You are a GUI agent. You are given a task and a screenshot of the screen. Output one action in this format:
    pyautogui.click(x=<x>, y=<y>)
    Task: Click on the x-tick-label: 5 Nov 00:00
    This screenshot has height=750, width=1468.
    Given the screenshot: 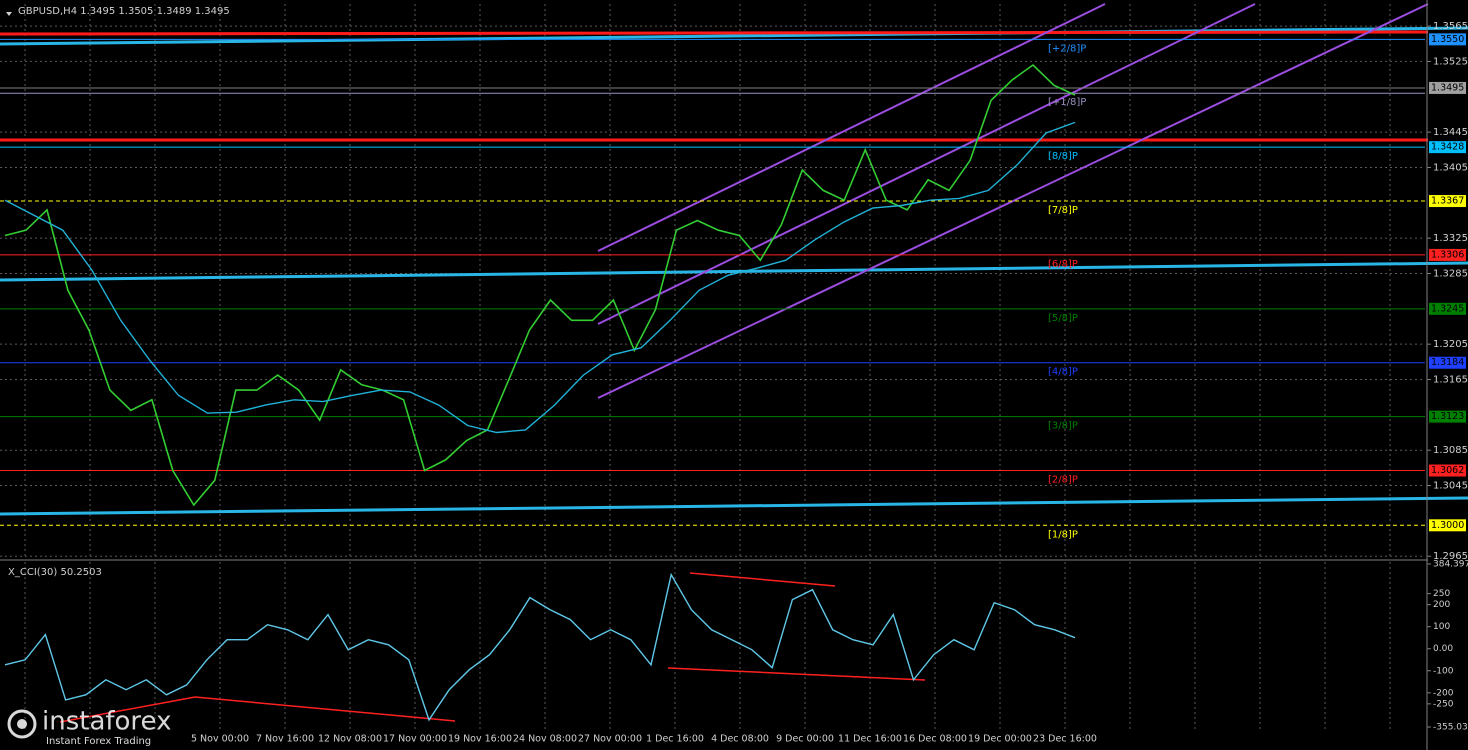 What is the action you would take?
    pyautogui.click(x=220, y=739)
    